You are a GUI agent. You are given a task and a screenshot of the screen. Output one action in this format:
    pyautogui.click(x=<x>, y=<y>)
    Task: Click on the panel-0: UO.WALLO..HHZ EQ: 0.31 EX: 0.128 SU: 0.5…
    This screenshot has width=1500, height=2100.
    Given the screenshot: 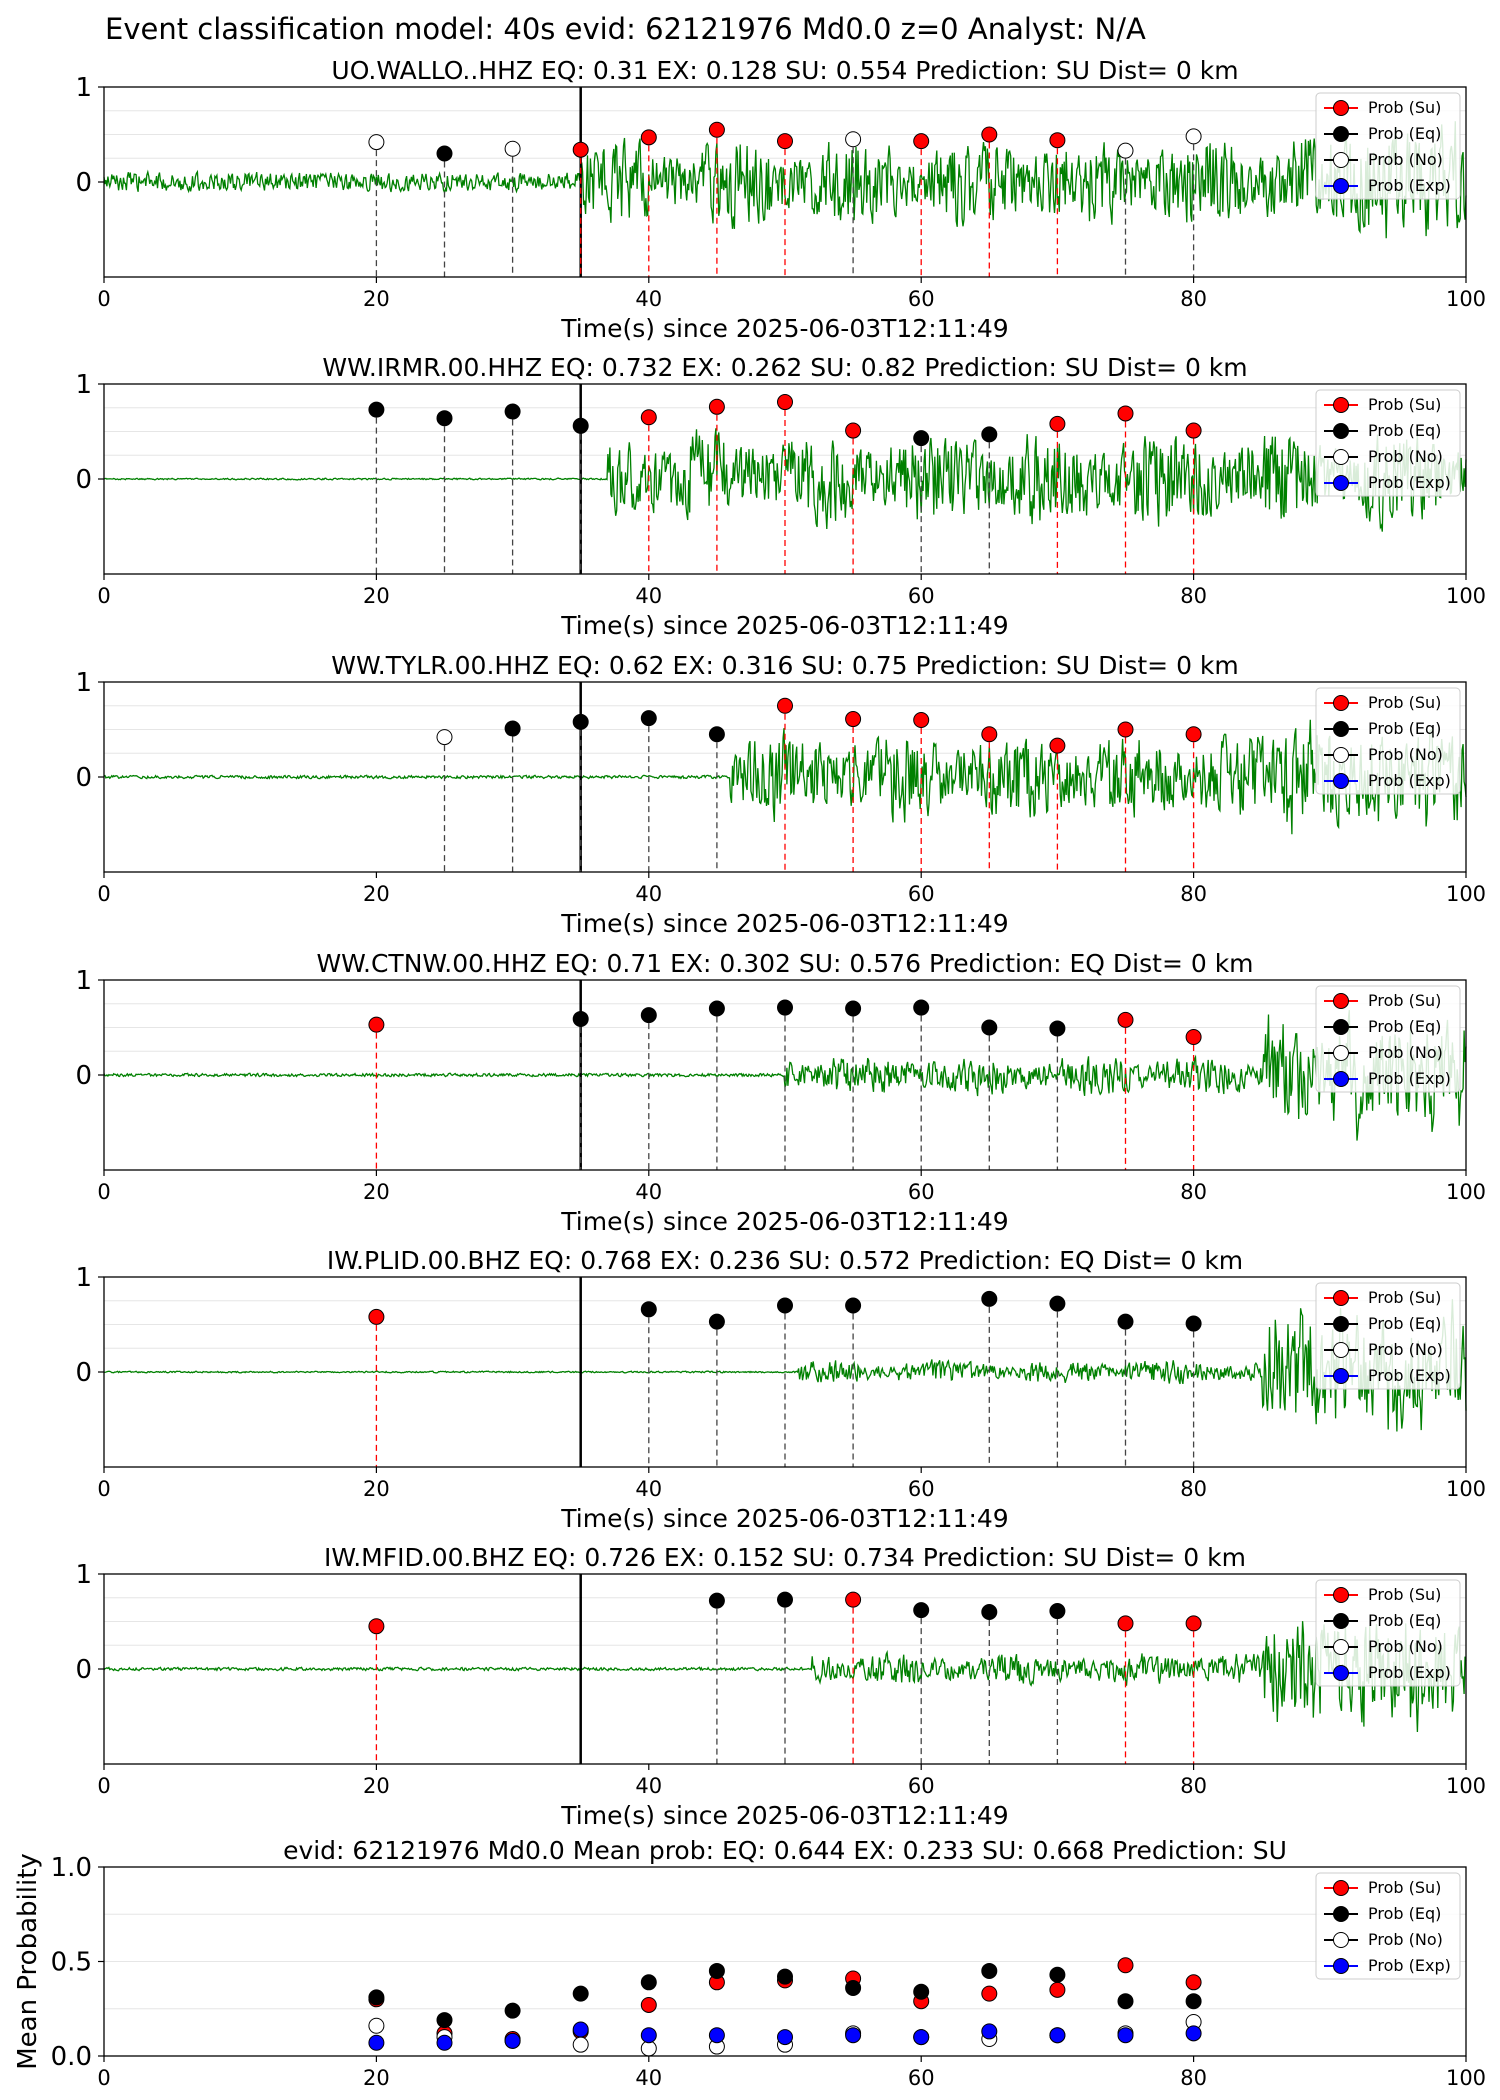 What is the action you would take?
    pyautogui.click(x=780, y=199)
    